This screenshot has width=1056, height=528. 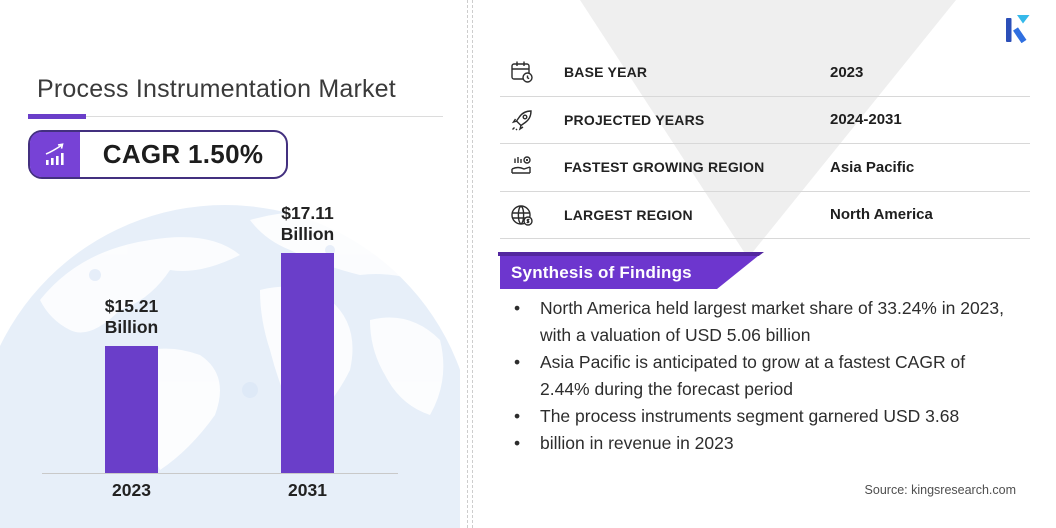 What do you see at coordinates (606, 72) in the screenshot?
I see `stat-label: BASE YEAR` at bounding box center [606, 72].